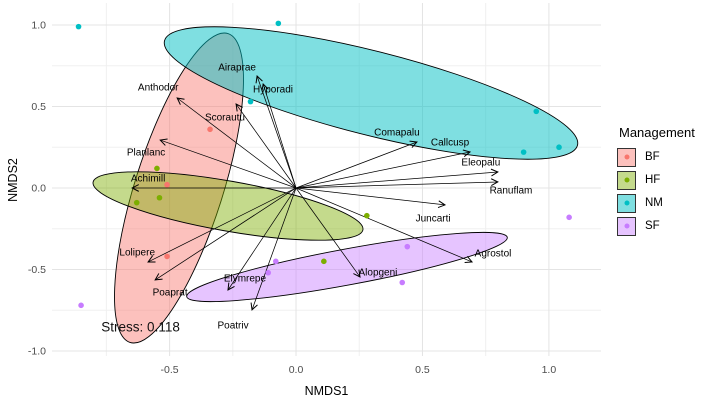 This screenshot has height=406, width=724. I want to click on species-label-Anthodor: Anthodor, so click(158, 87).